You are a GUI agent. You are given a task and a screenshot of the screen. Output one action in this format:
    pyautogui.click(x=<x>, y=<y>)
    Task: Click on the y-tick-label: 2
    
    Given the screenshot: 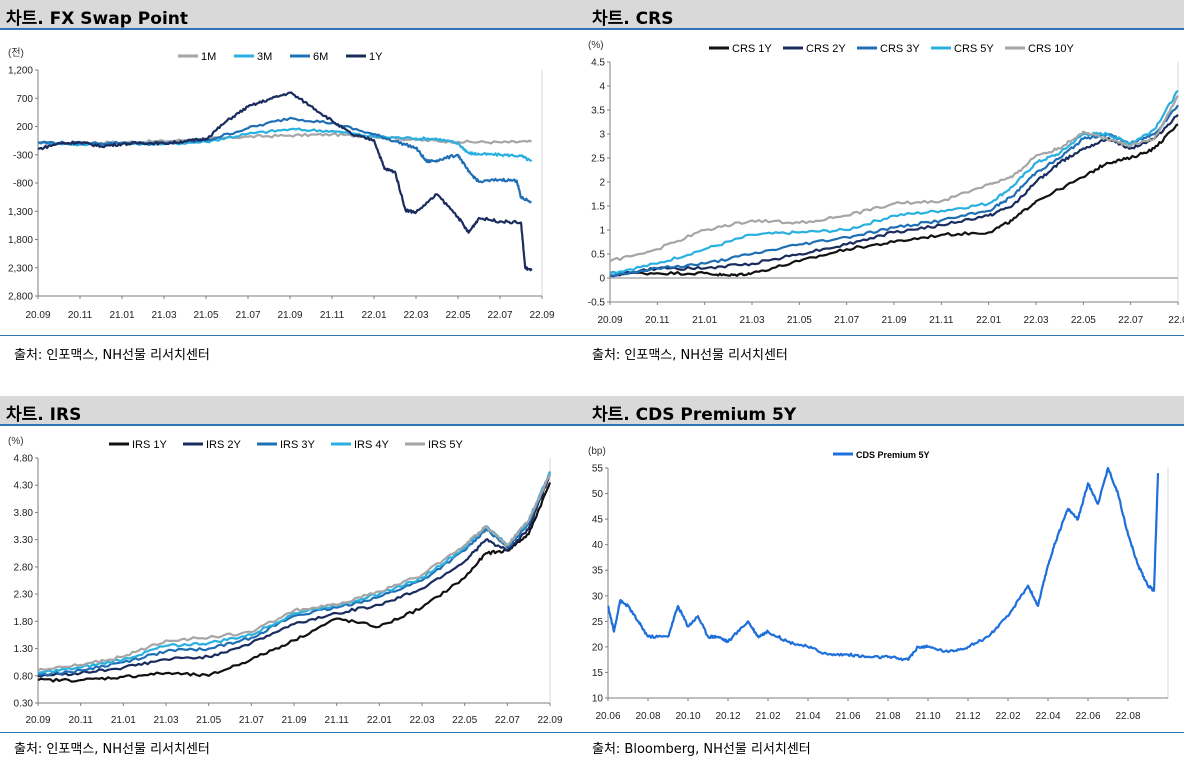 What is the action you would take?
    pyautogui.click(x=602, y=183)
    